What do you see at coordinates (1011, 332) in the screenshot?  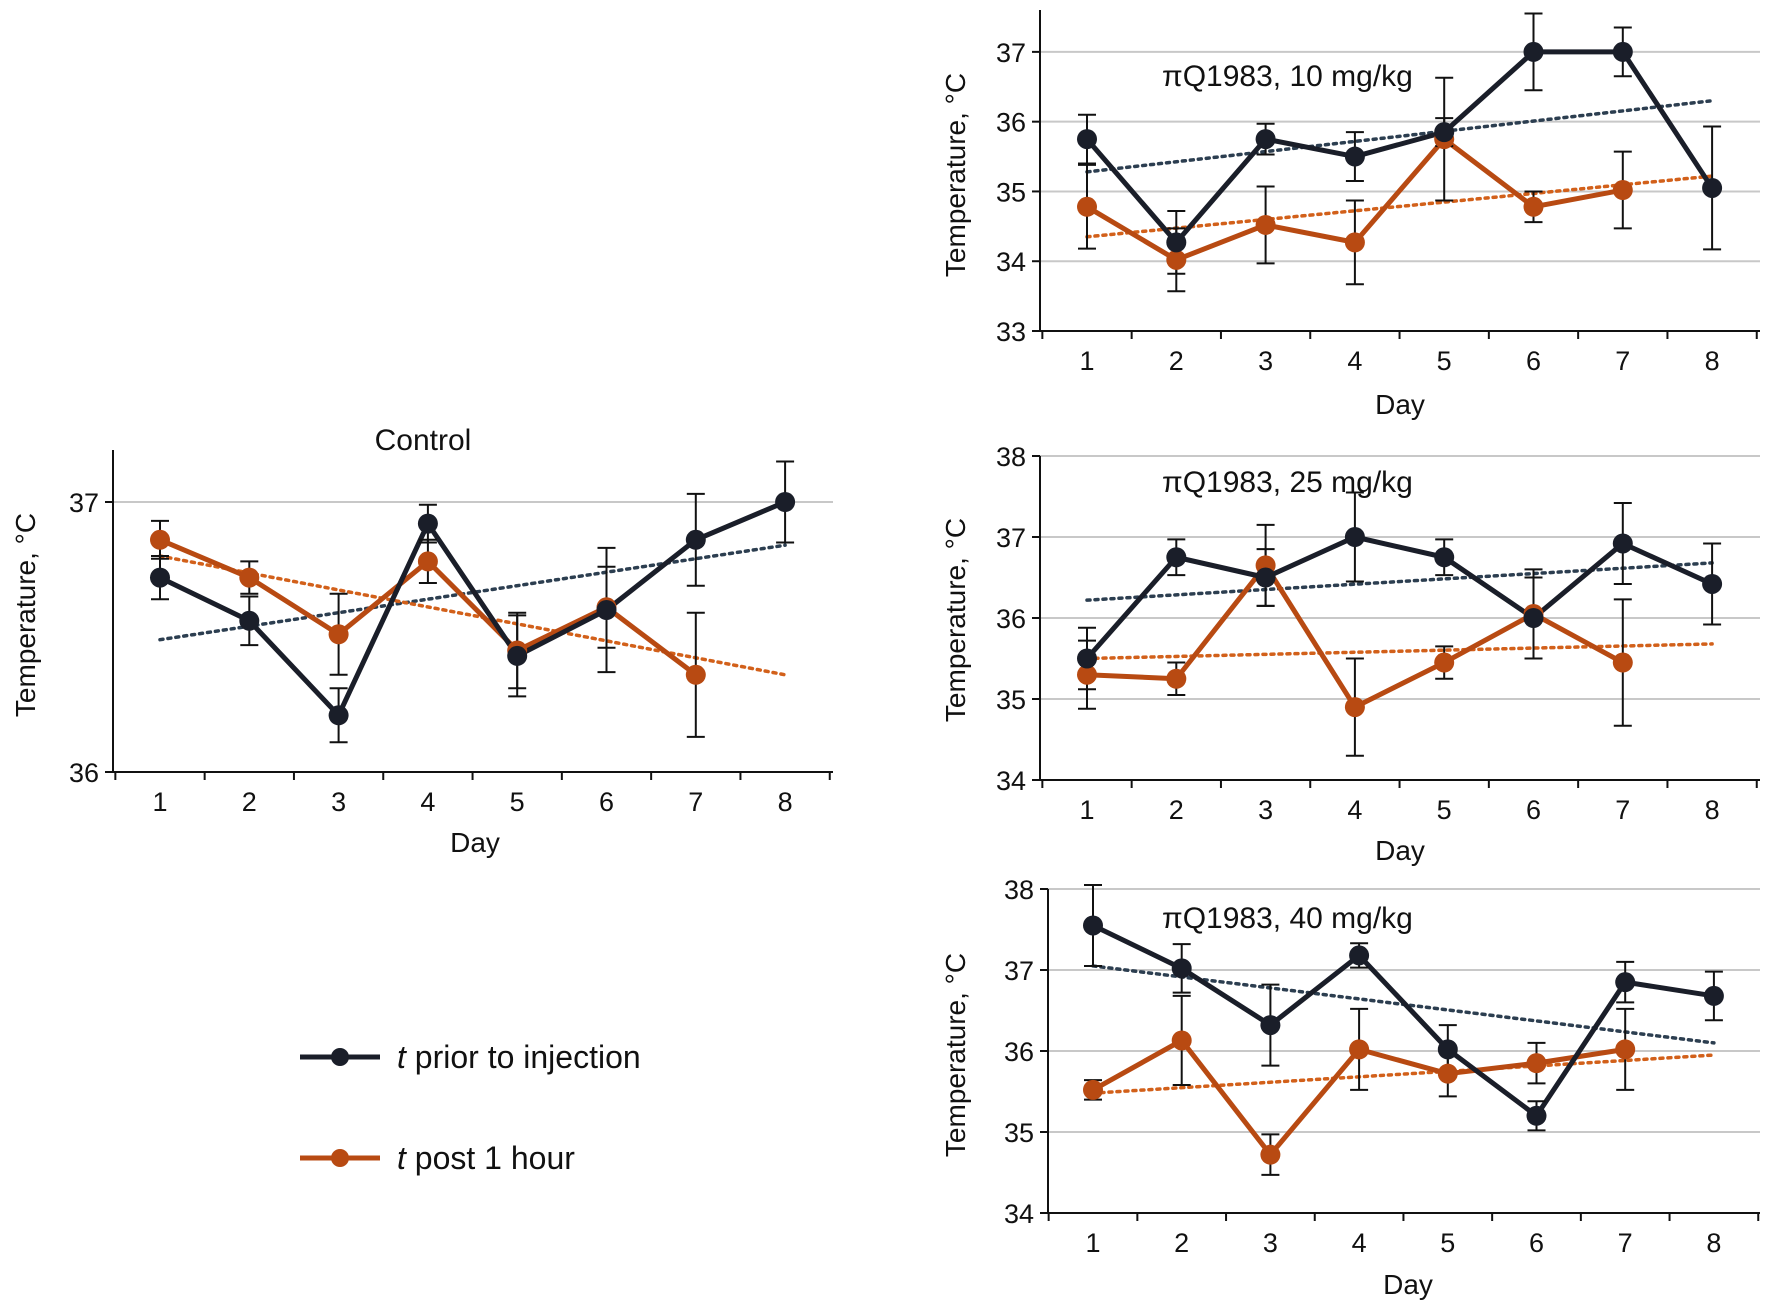 I see `y-tick-label: 33` at bounding box center [1011, 332].